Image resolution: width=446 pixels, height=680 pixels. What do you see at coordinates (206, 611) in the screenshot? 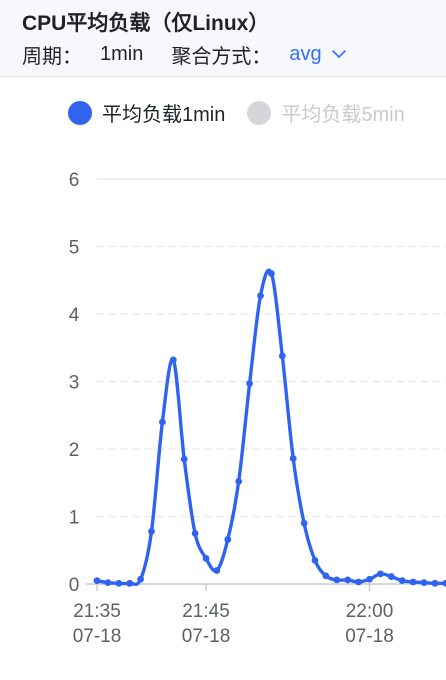
I see `x-tick-label: 21:45` at bounding box center [206, 611].